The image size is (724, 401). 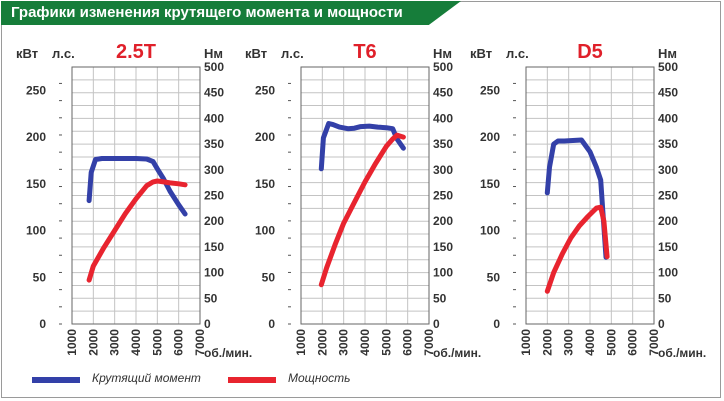 What do you see at coordinates (252, 380) in the screenshot?
I see `legend-power-swatch` at bounding box center [252, 380].